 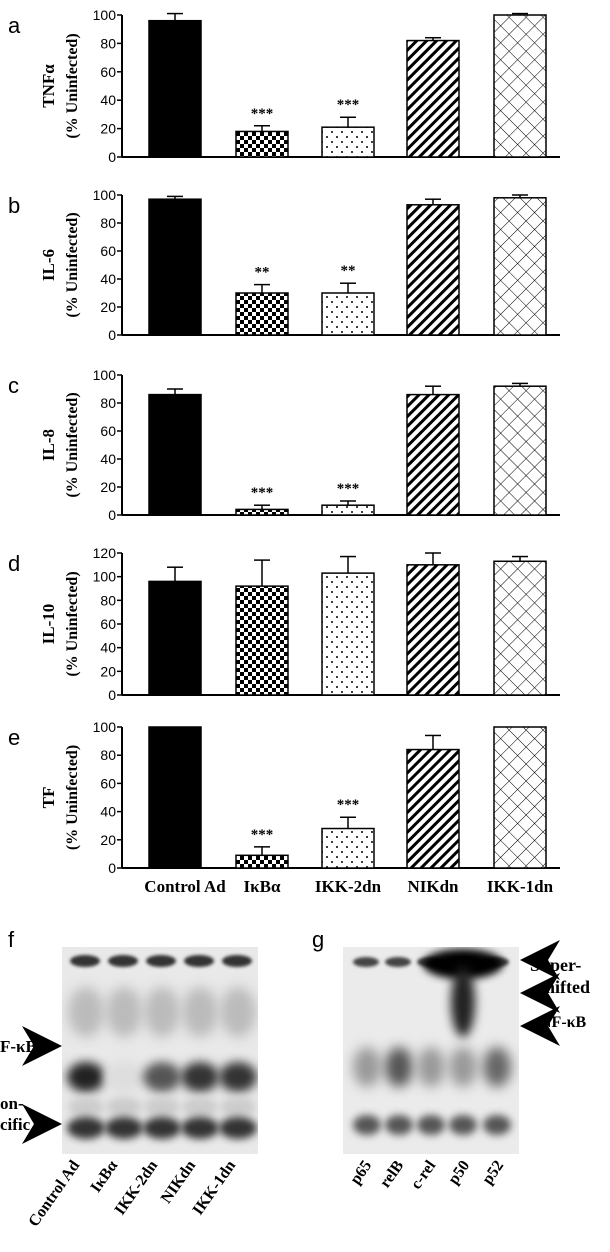 What do you see at coordinates (14, 25) in the screenshot?
I see `panel-label: a` at bounding box center [14, 25].